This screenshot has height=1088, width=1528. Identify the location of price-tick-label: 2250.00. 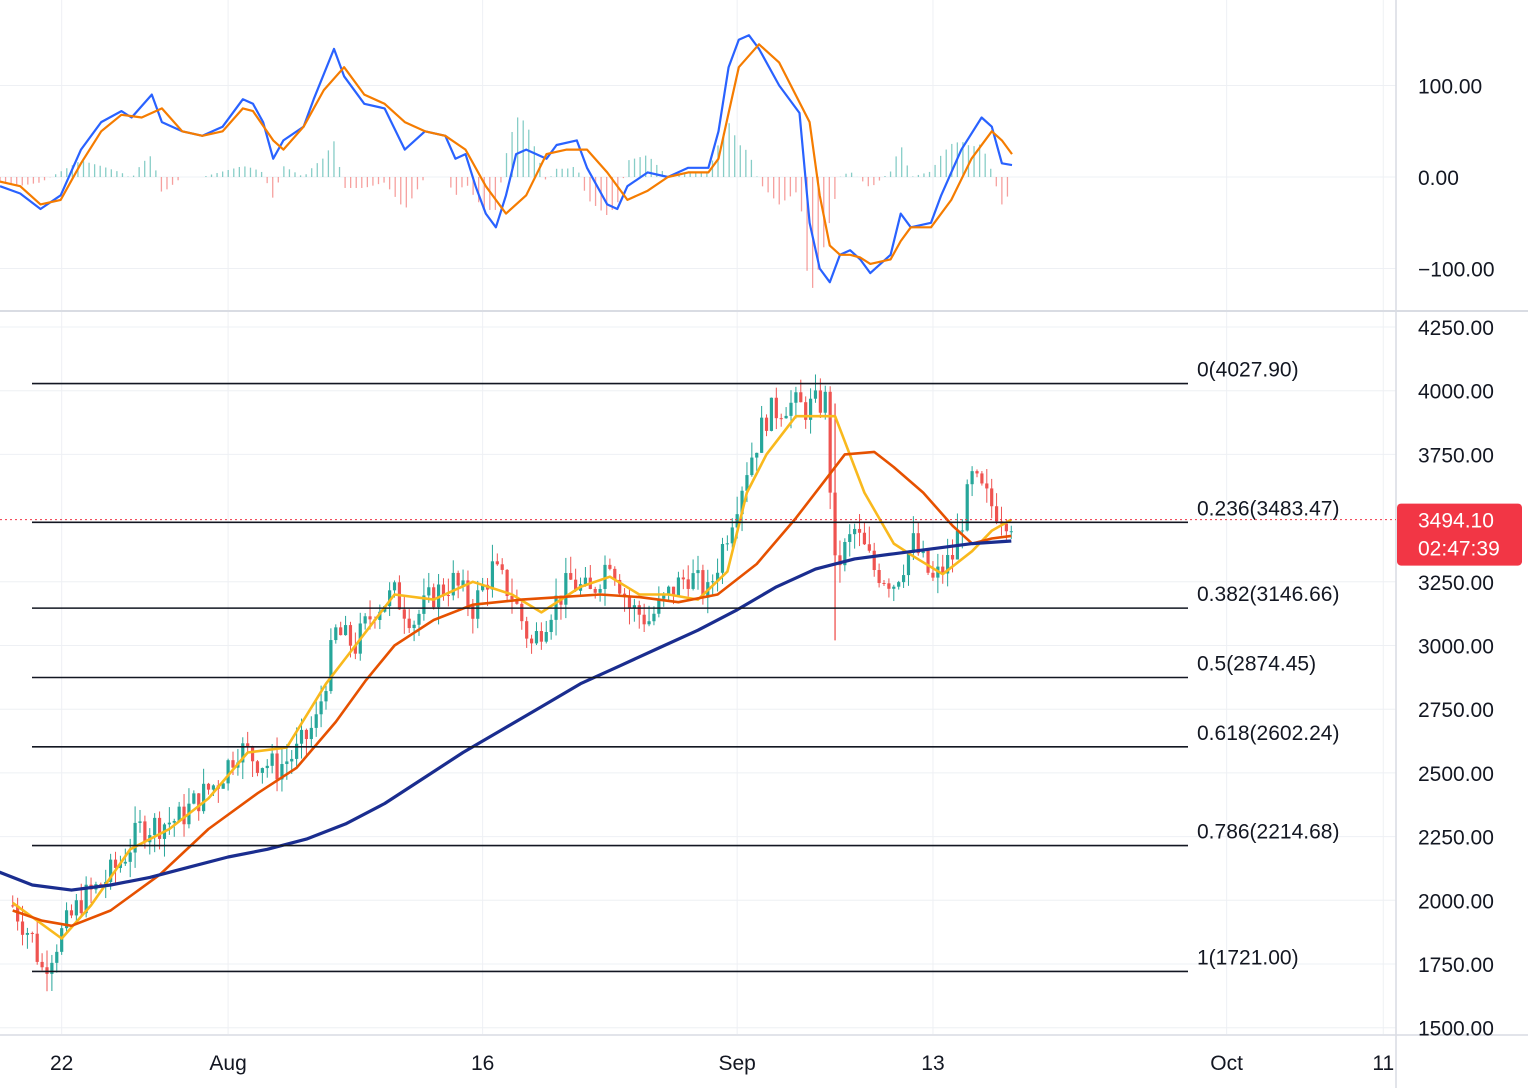
(1456, 838).